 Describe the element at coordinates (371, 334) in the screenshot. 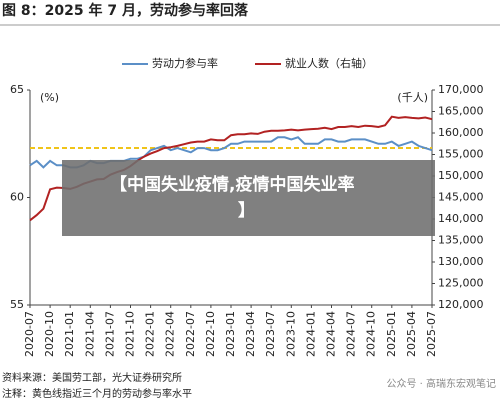

I see `x-tick-label: 2024-10` at that location.